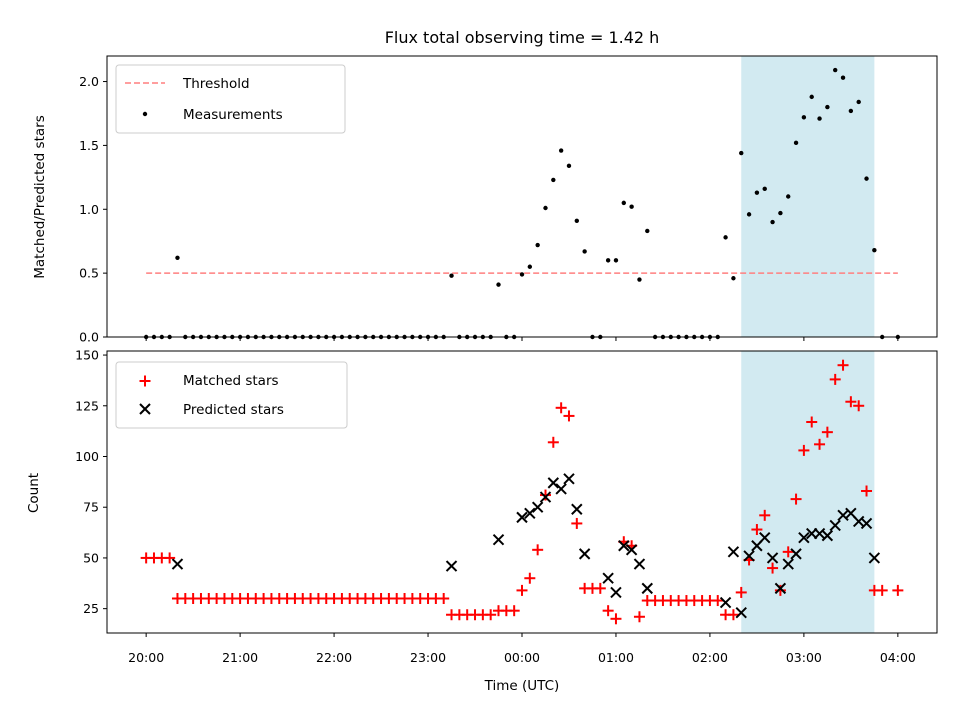  Describe the element at coordinates (804, 657) in the screenshot. I see `x-tick-label: 03:00` at that location.